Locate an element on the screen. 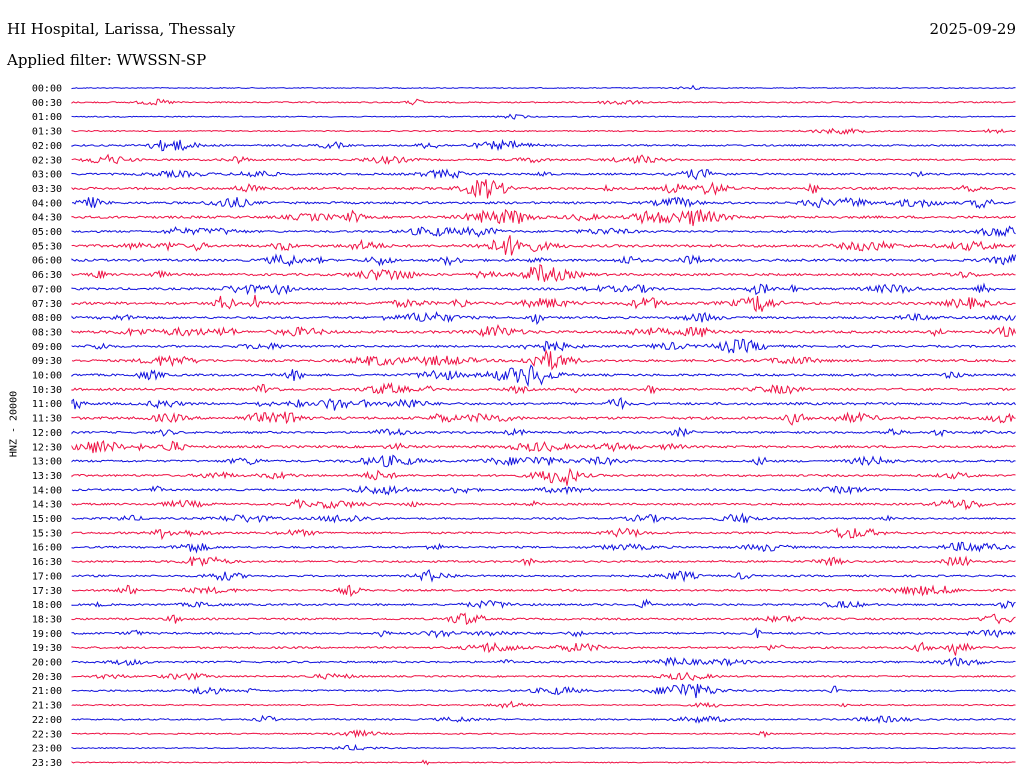 The width and height of the screenshot is (1024, 780). trace-time-label: 09:30 is located at coordinates (47, 361).